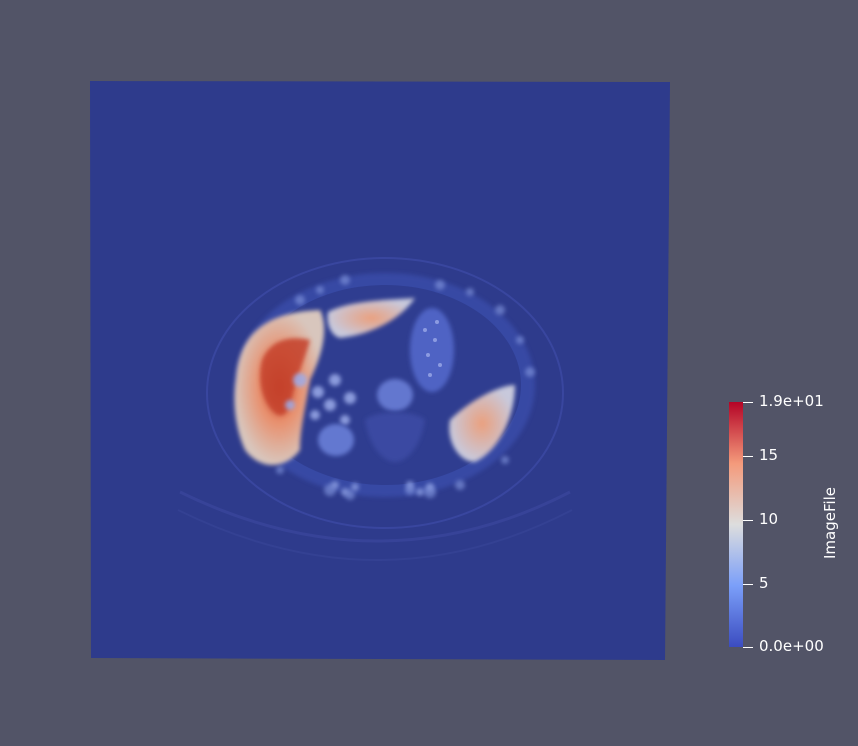 The width and height of the screenshot is (858, 746). I want to click on colorbar-title: ImageFile, so click(830, 523).